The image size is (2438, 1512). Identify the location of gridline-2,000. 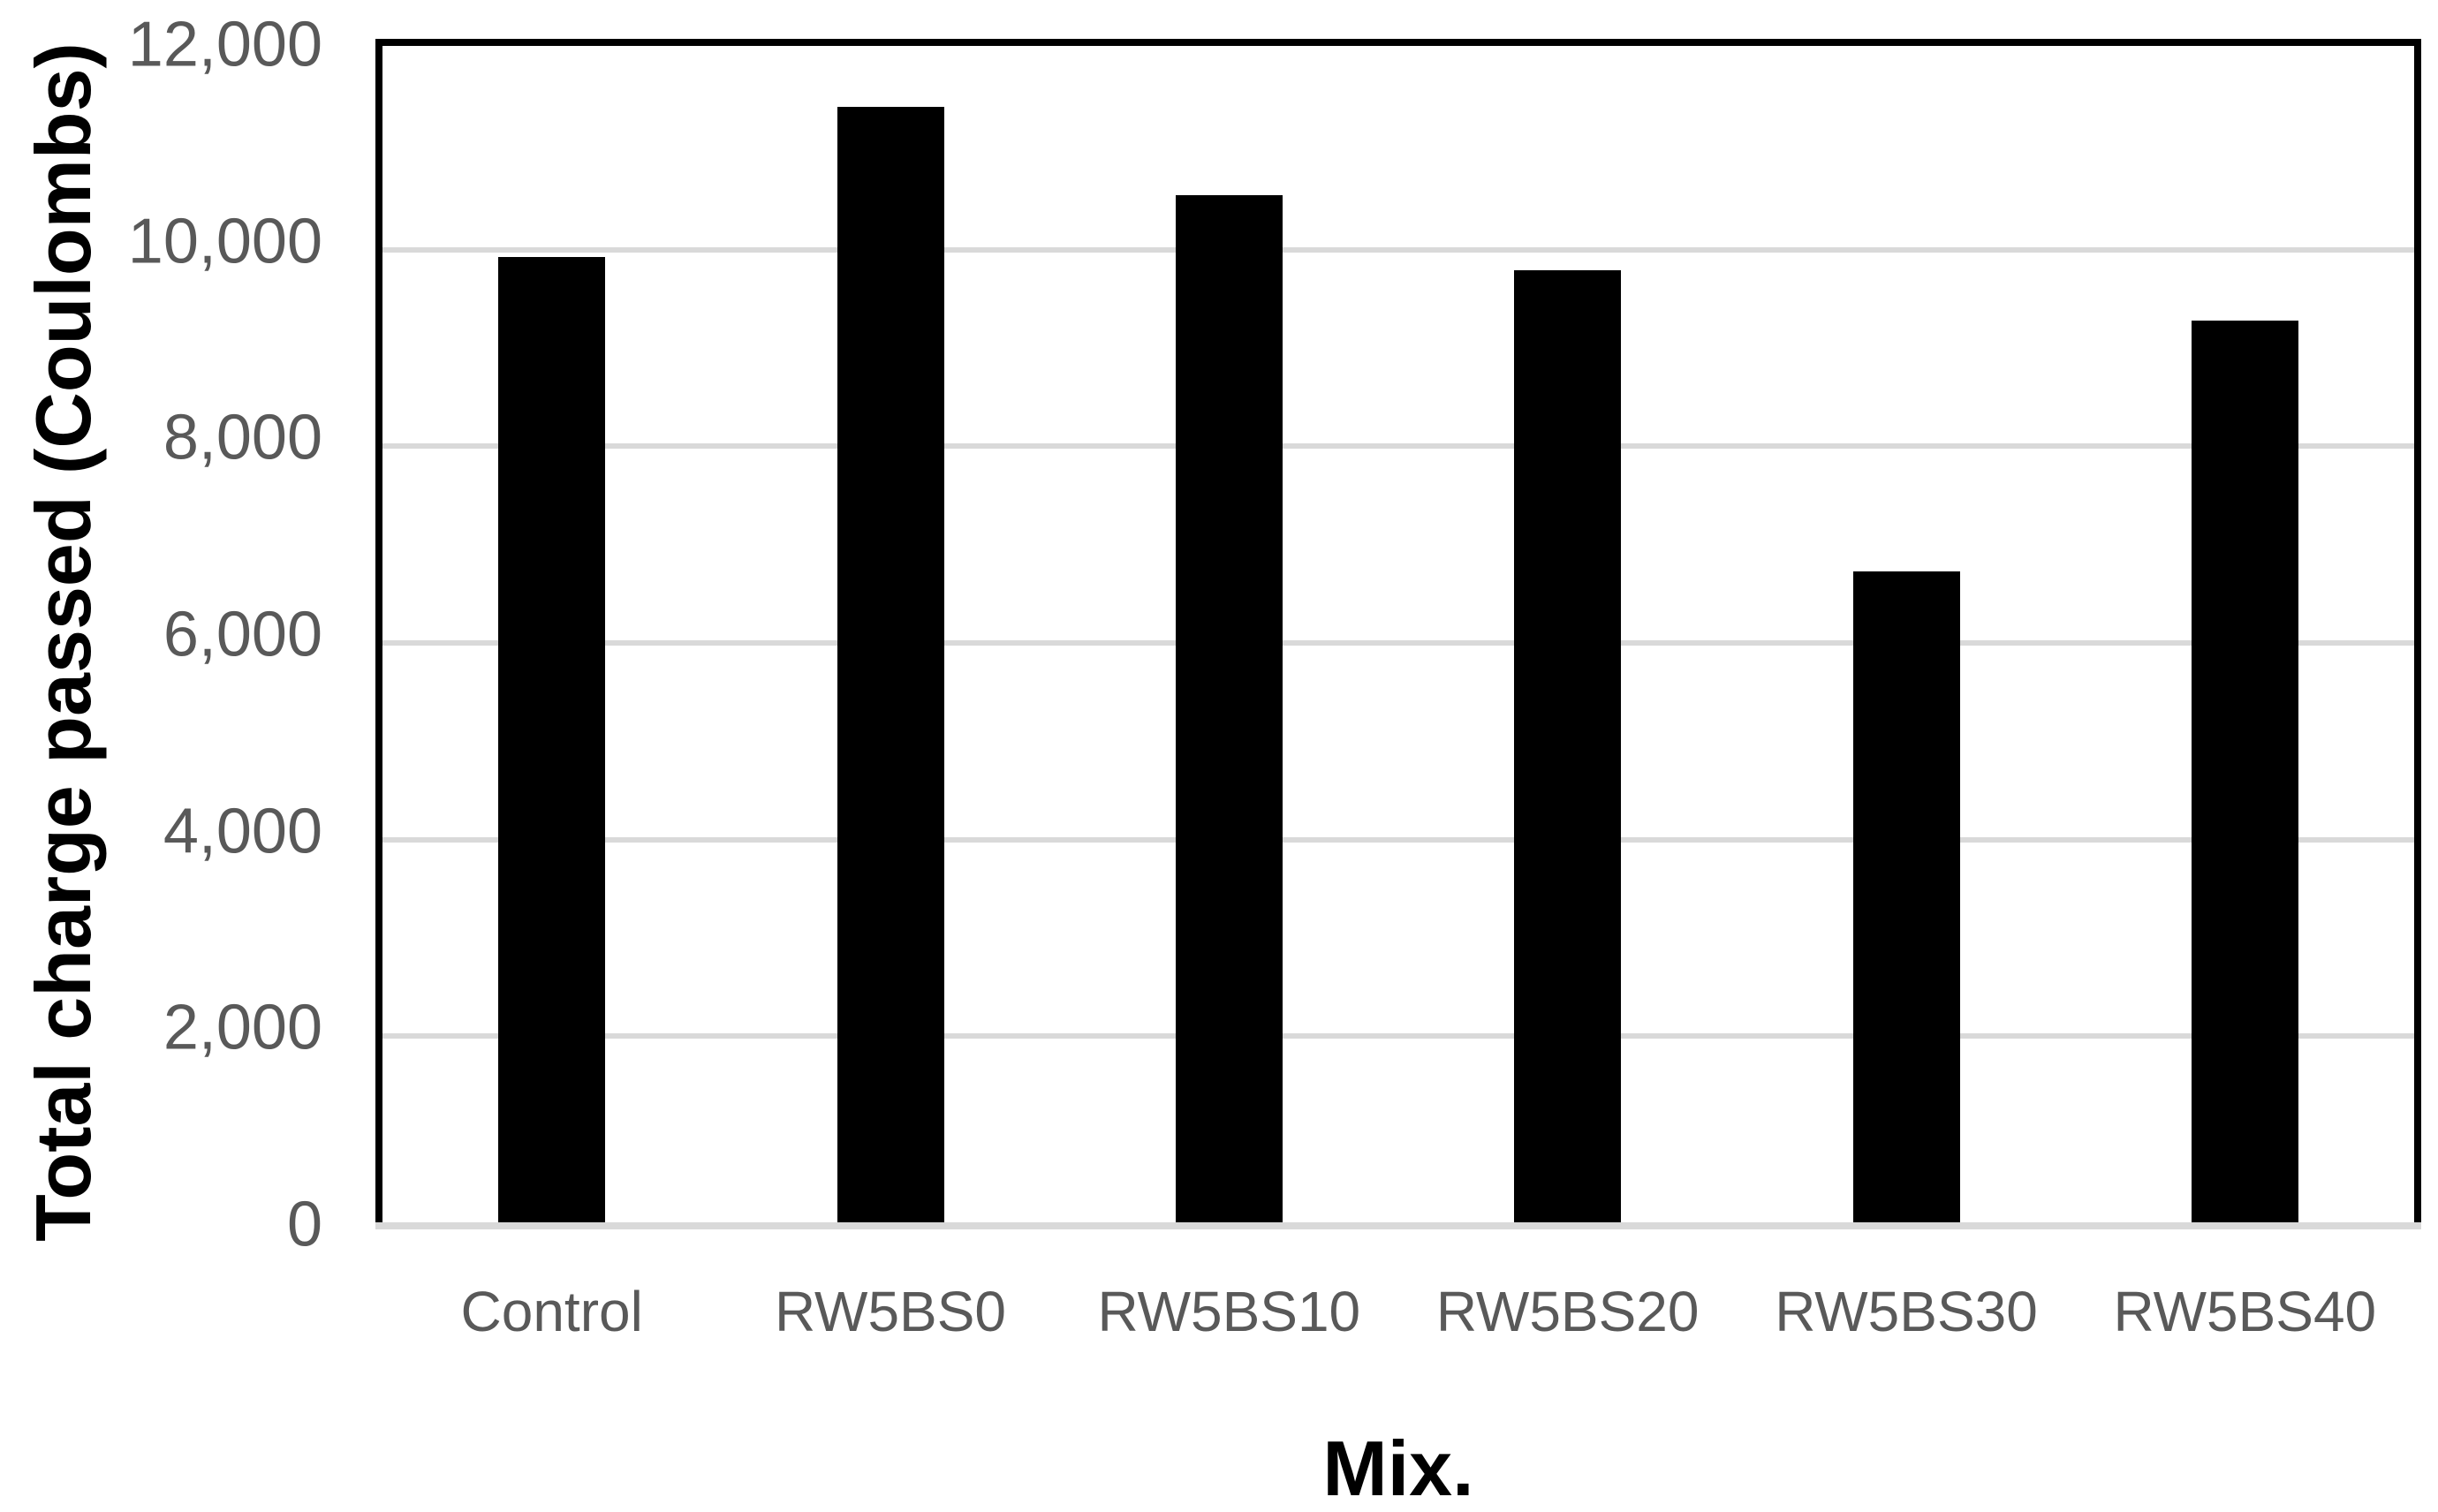
(1398, 1037).